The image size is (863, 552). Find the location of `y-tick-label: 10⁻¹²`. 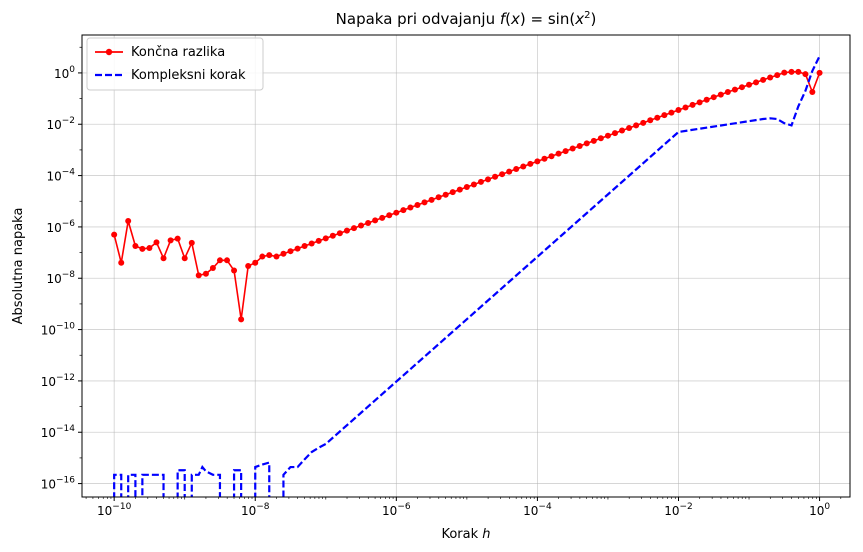

y-tick-label: 10⁻¹² is located at coordinates (58, 381).